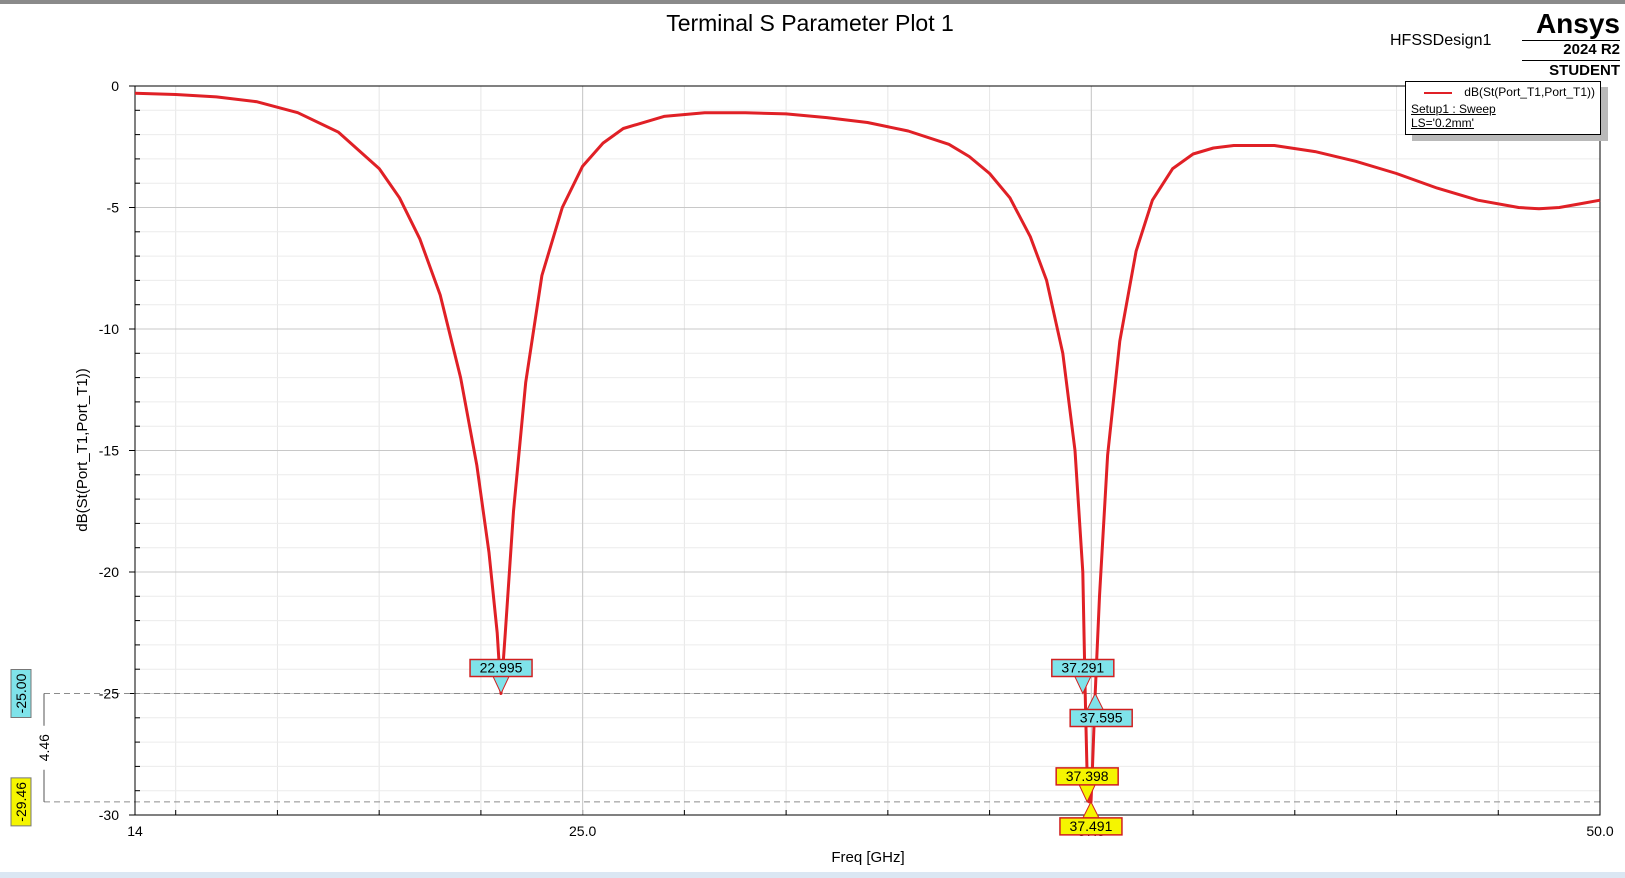 Image resolution: width=1625 pixels, height=878 pixels. Describe the element at coordinates (1438, 93) in the screenshot. I see `legend-swatch` at that location.